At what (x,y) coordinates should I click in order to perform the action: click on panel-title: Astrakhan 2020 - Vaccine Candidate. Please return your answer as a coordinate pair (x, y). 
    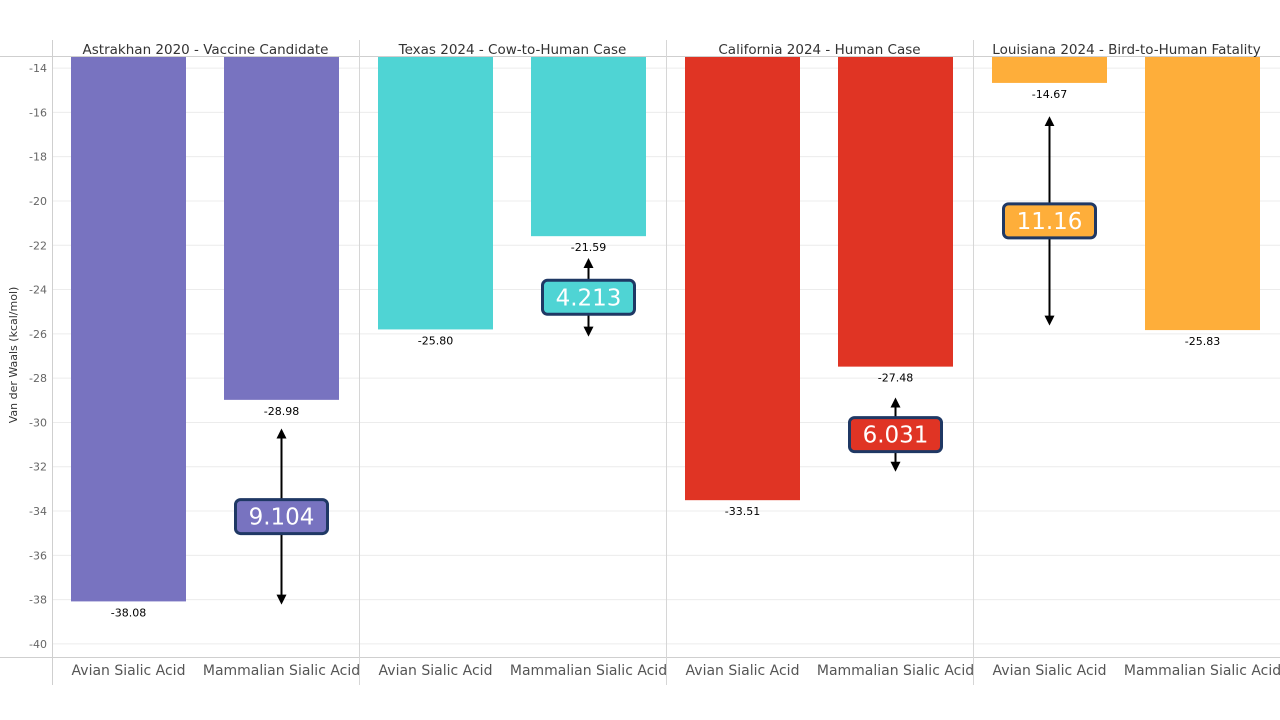
    Looking at the image, I should click on (206, 50).